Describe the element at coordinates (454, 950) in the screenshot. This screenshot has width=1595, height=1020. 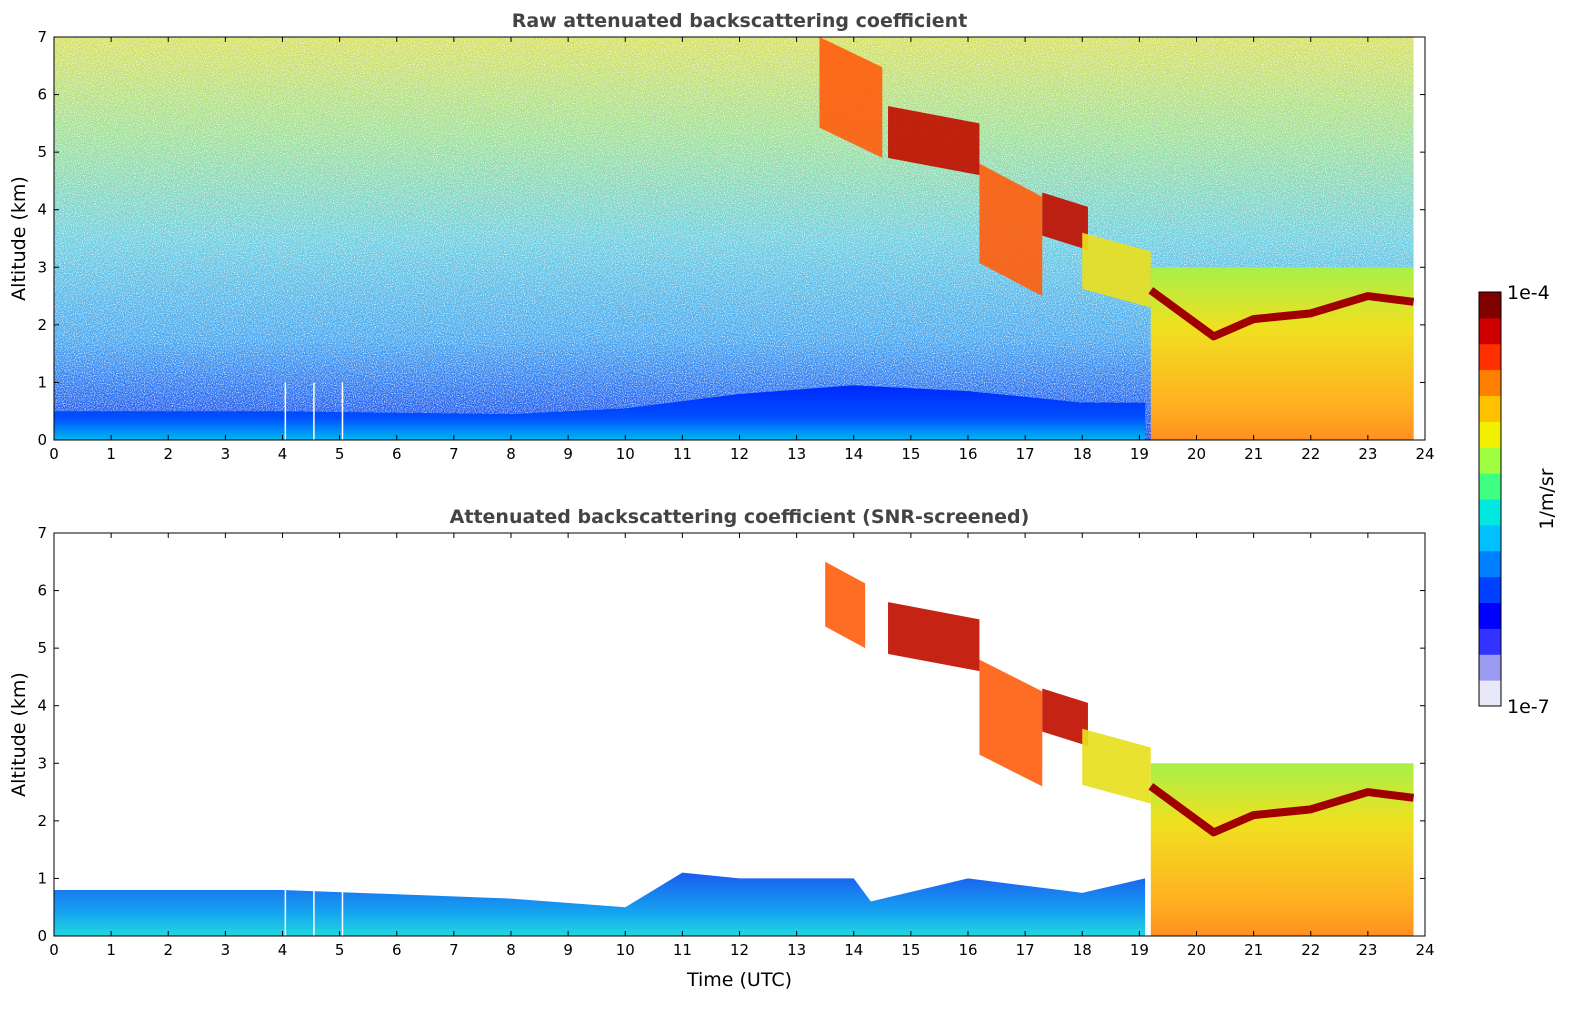
I see `x-tick-label: 7` at that location.